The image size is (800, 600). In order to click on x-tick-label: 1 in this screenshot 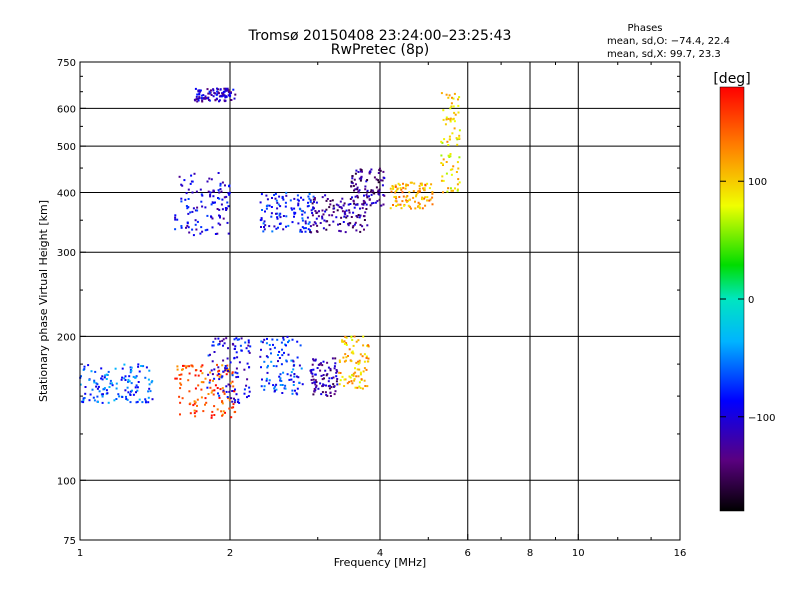, I will do `click(80, 553)`.